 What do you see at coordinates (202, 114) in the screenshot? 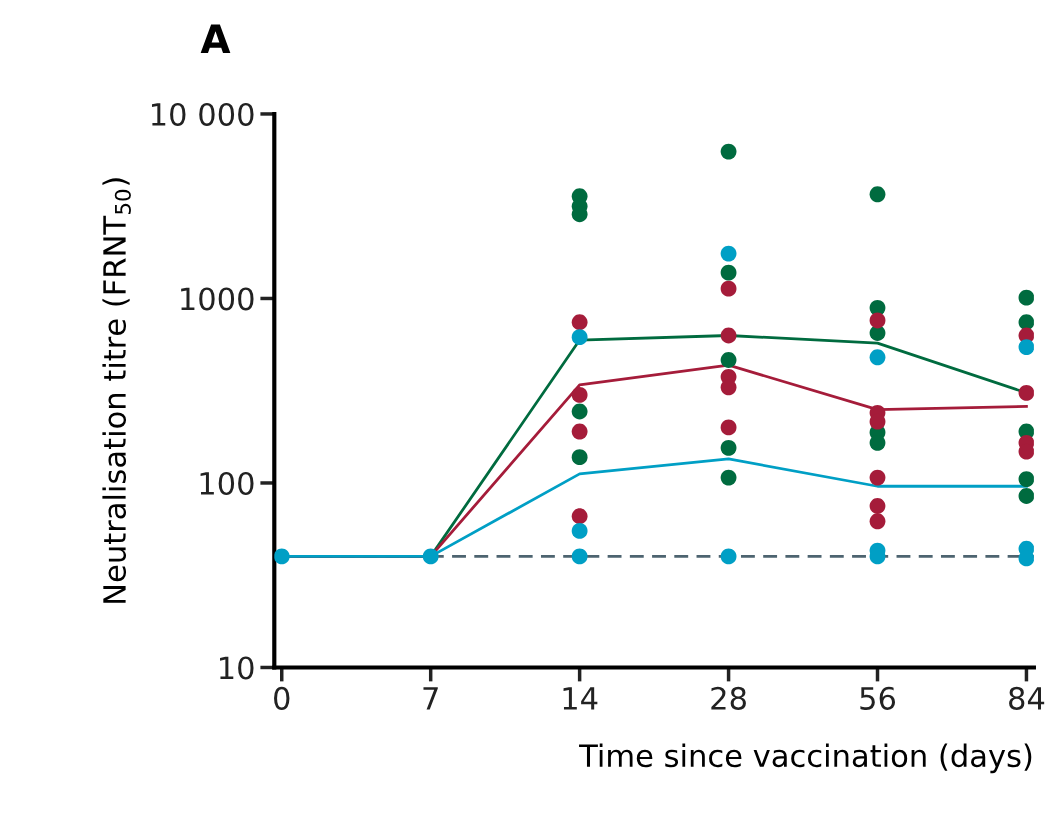
I see `y-tick-label: 10 000` at bounding box center [202, 114].